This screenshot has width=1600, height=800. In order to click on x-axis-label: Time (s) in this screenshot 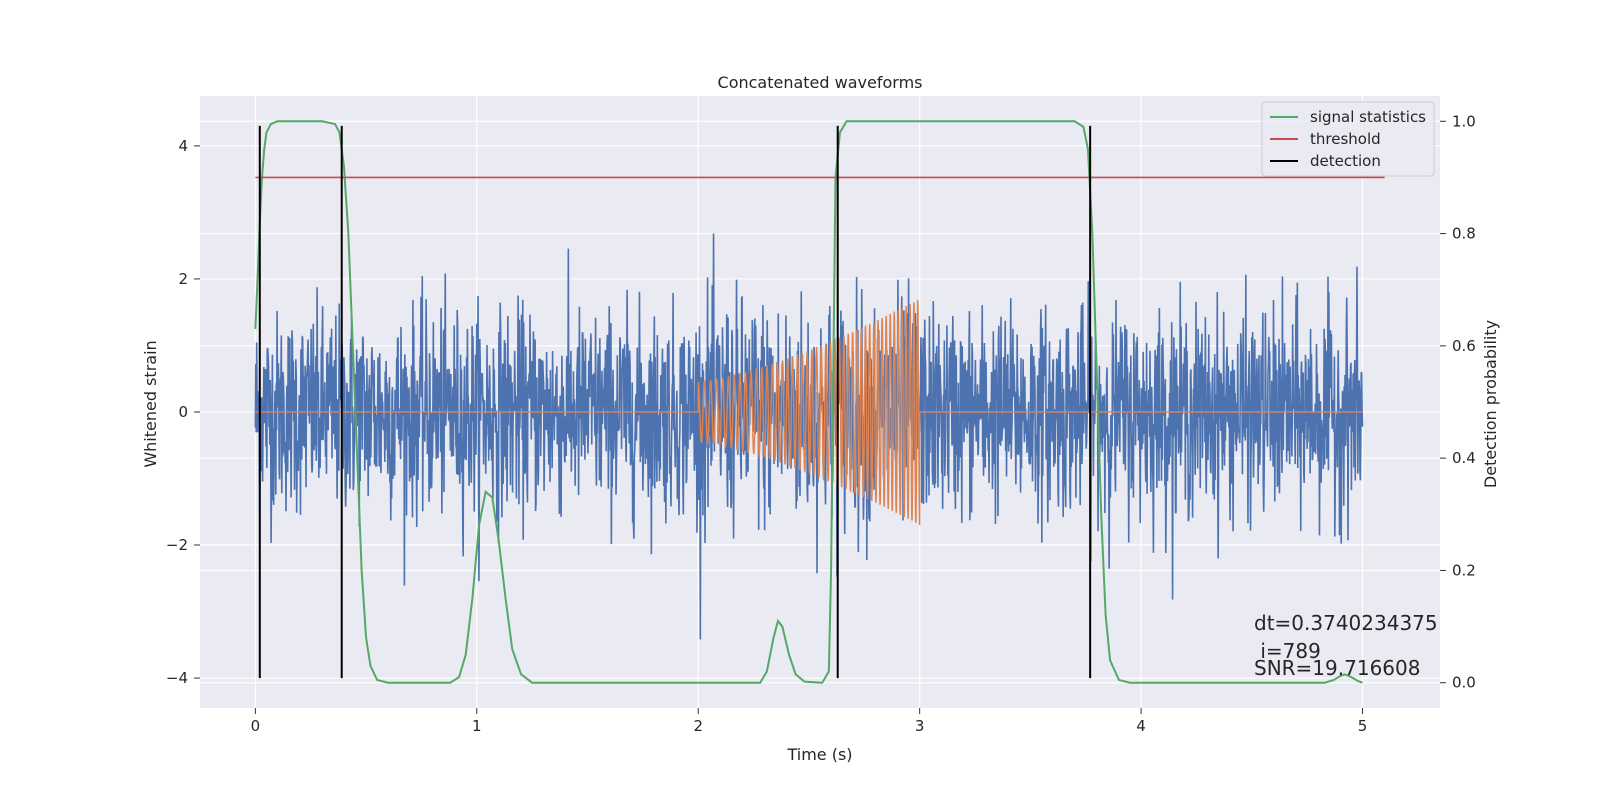, I will do `click(819, 754)`.